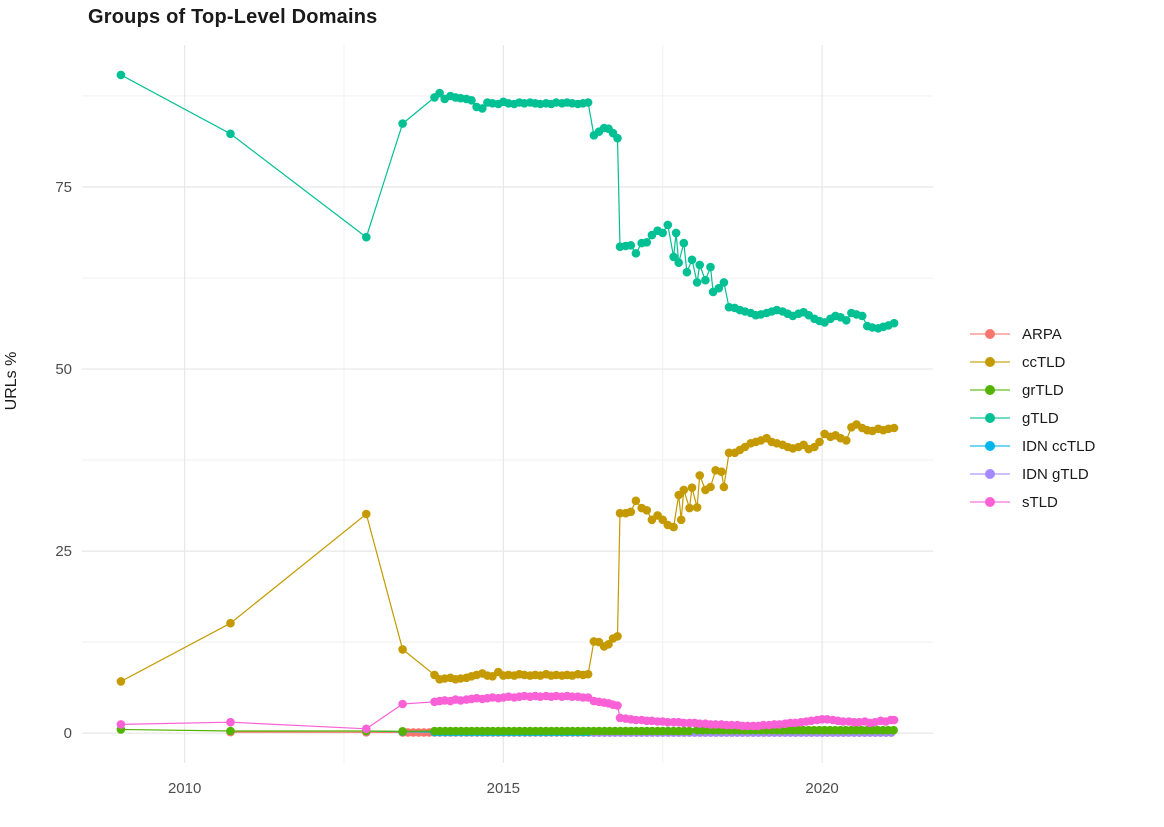  I want to click on x-tick-label: 2015, so click(503, 788).